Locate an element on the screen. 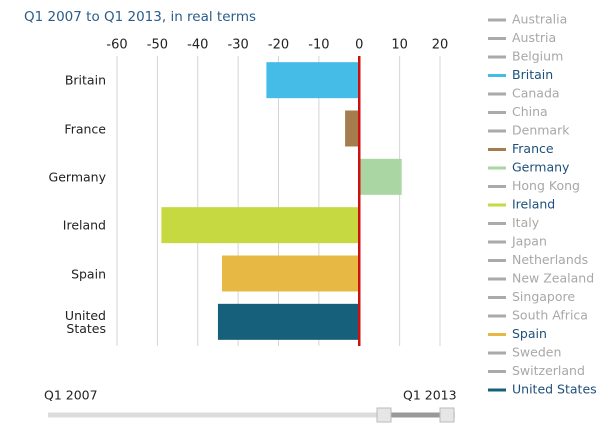  x-tick-label: -10 is located at coordinates (318, 45).